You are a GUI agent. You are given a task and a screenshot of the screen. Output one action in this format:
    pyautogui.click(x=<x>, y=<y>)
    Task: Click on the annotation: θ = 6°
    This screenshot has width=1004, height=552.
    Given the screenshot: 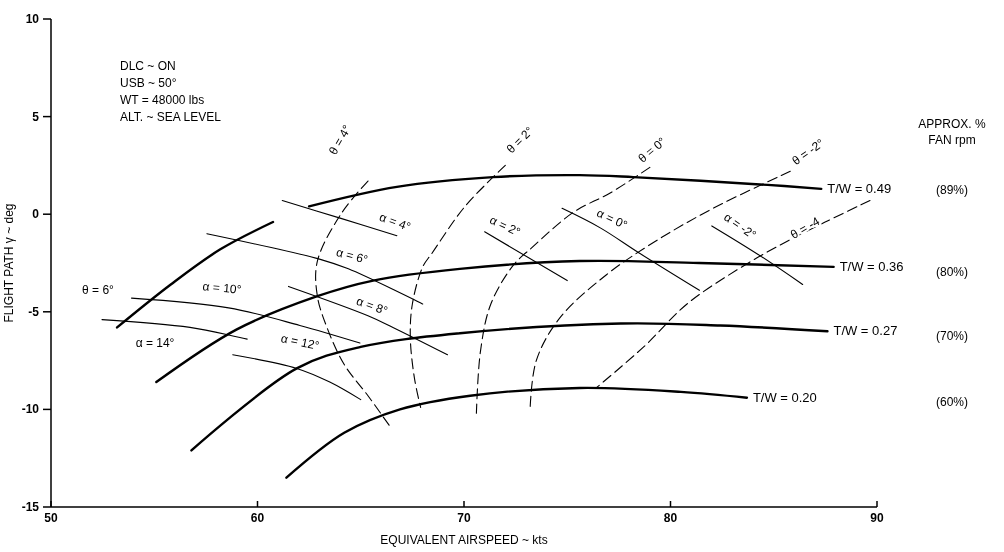 What is the action you would take?
    pyautogui.click(x=98, y=290)
    